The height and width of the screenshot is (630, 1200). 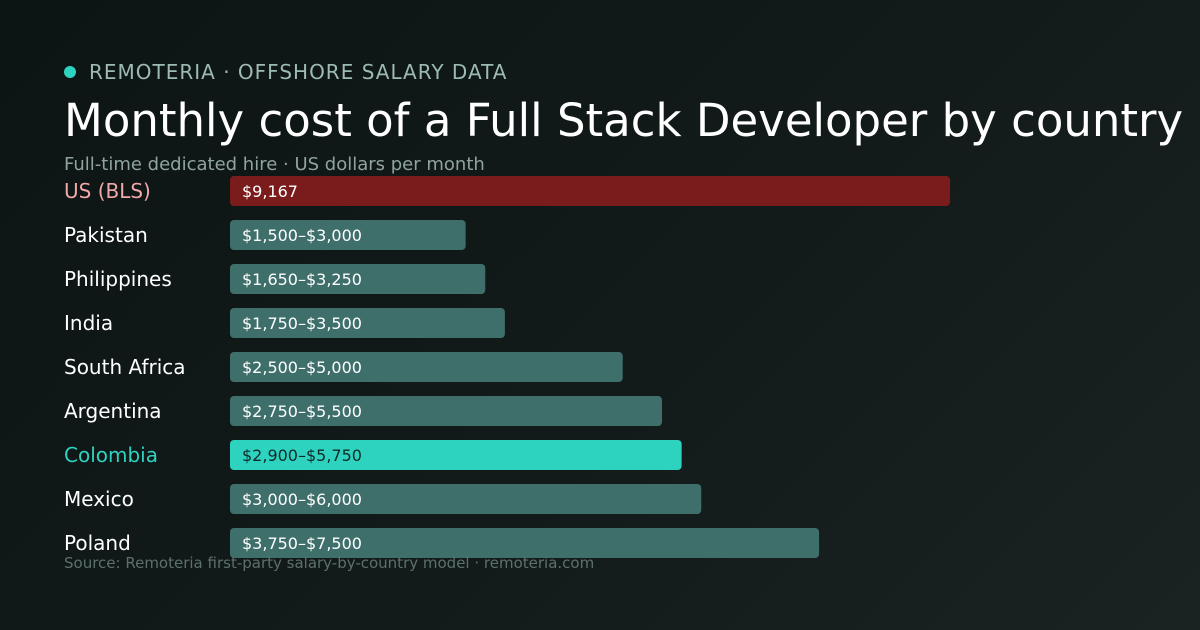 I want to click on value-label-poland: $3,750–$7,500, so click(x=302, y=543).